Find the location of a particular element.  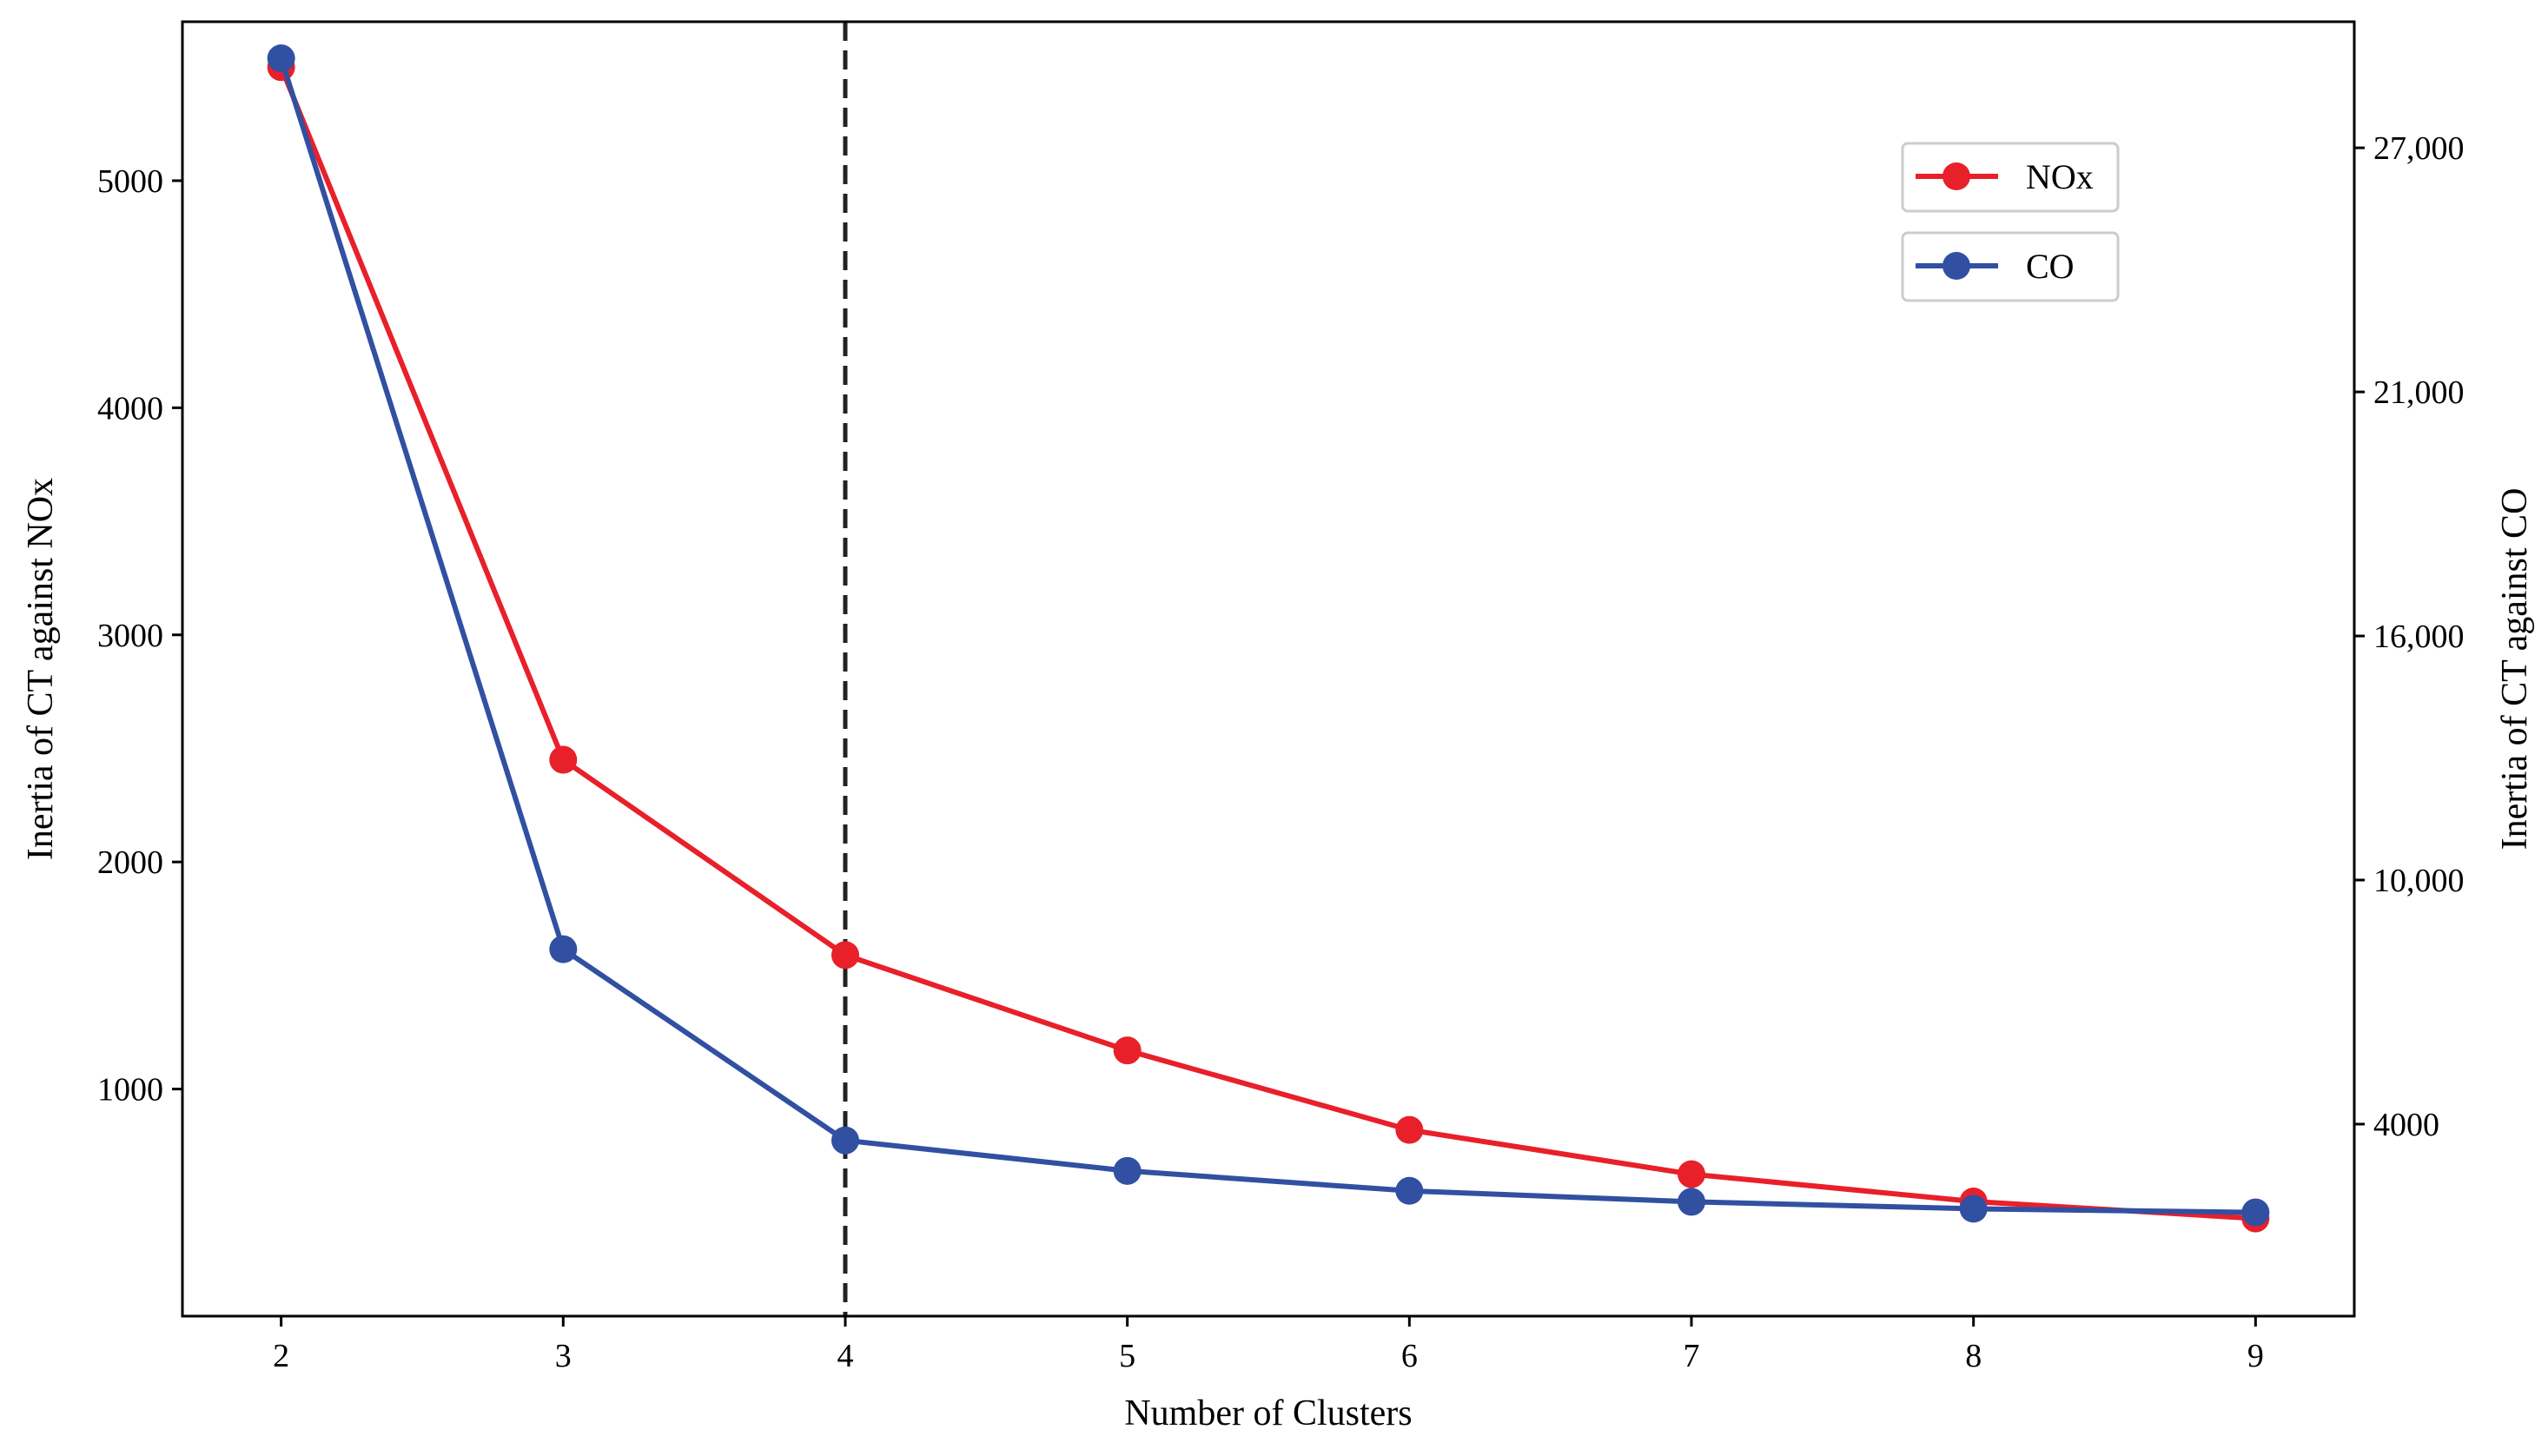

left-y-tick-label-3000: 3000 is located at coordinates (130, 636).